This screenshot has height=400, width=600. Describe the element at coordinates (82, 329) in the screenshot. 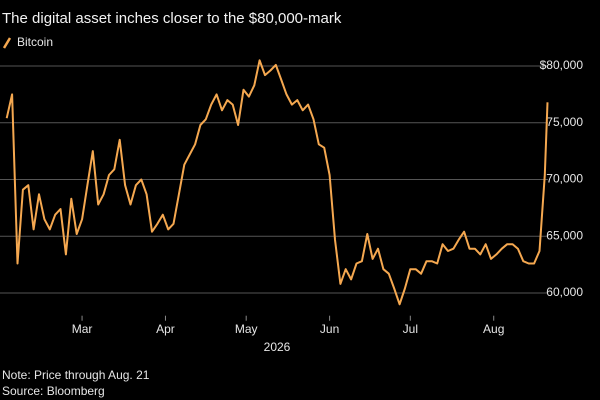

I see `x-tick-label: Mar` at that location.